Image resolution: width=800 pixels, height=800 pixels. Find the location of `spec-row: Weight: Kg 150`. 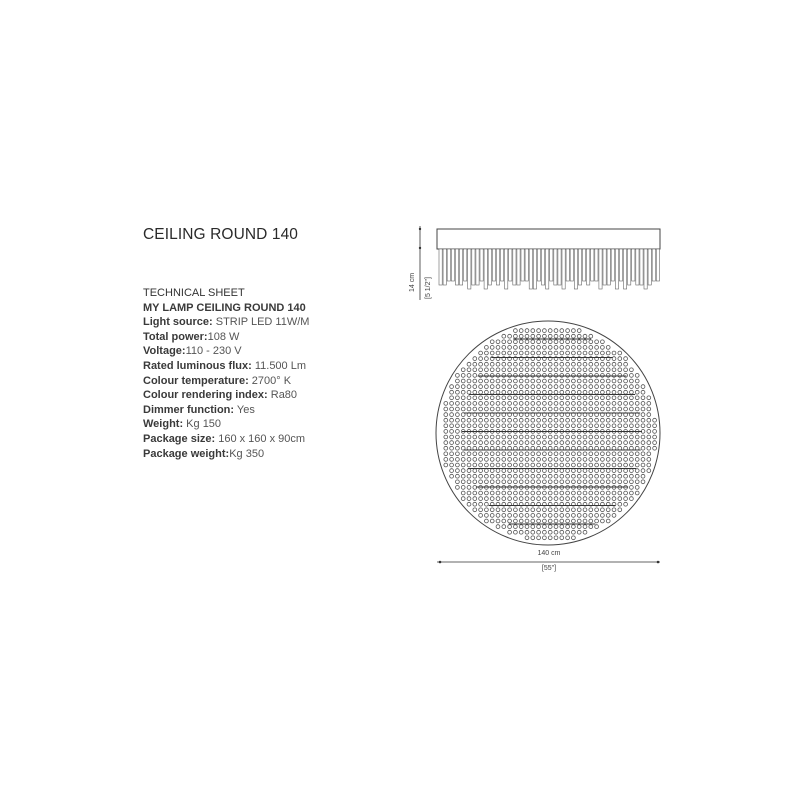

spec-row: Weight: Kg 150 is located at coordinates (226, 424).